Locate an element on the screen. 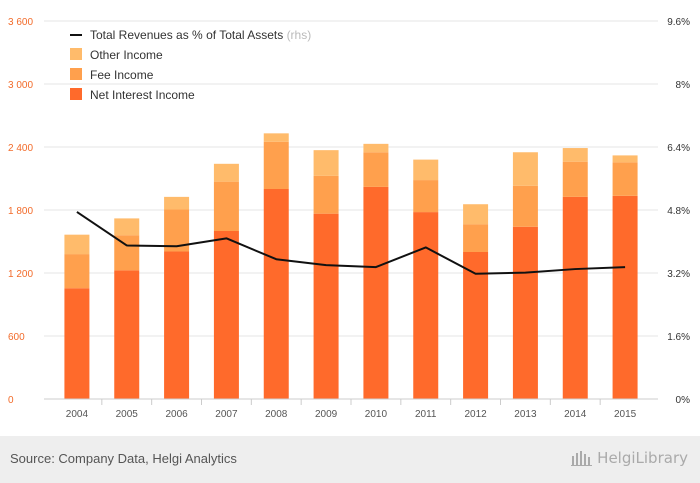 The image size is (700, 483). x-tick-label: 2007 is located at coordinates (226, 414).